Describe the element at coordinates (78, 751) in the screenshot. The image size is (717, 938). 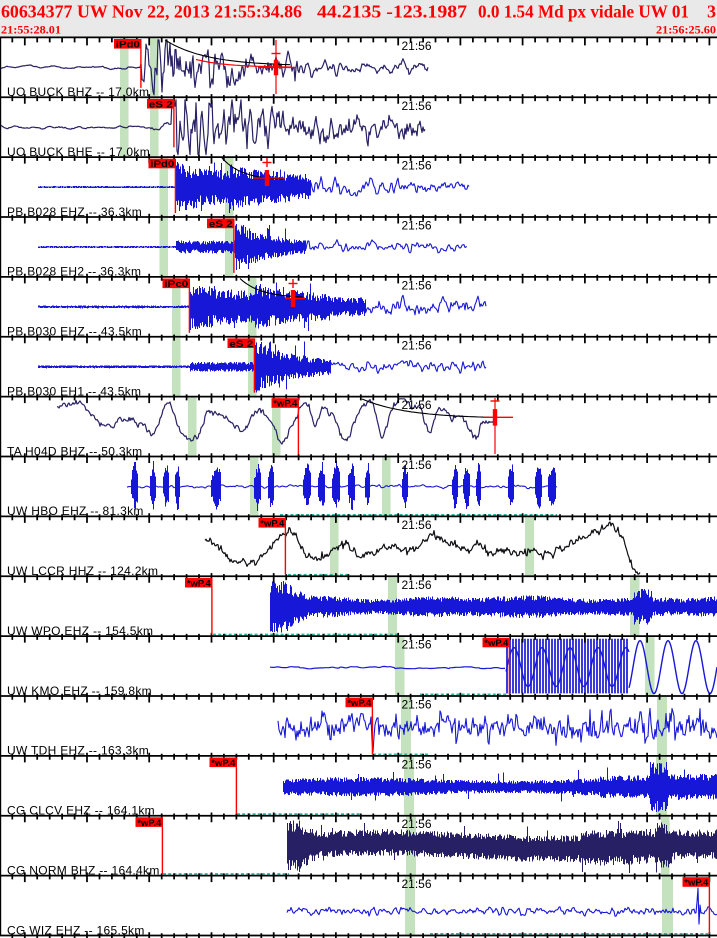
I see `svg-text: UW TDH EHZ -- 163.3km` at that location.